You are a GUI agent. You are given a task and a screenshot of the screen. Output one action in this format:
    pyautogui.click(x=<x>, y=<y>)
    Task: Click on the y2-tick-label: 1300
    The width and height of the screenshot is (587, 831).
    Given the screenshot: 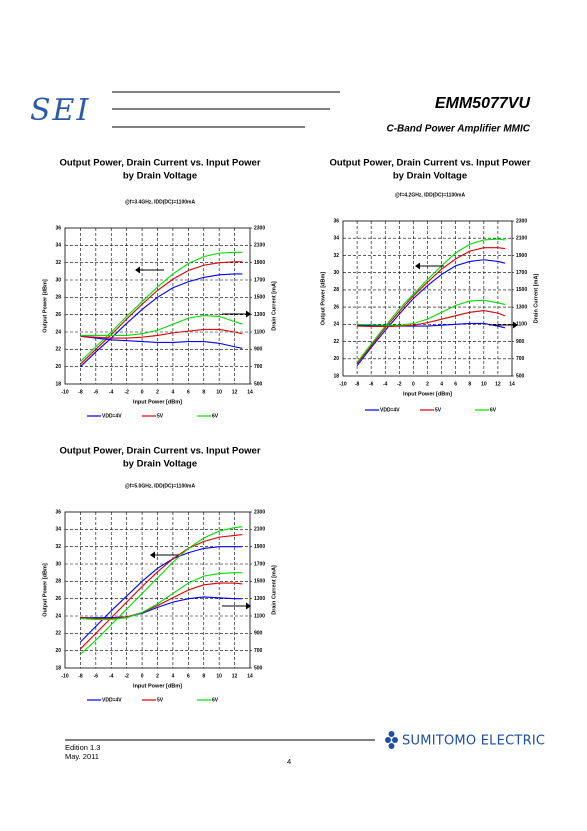 What is the action you would take?
    pyautogui.click(x=259, y=315)
    